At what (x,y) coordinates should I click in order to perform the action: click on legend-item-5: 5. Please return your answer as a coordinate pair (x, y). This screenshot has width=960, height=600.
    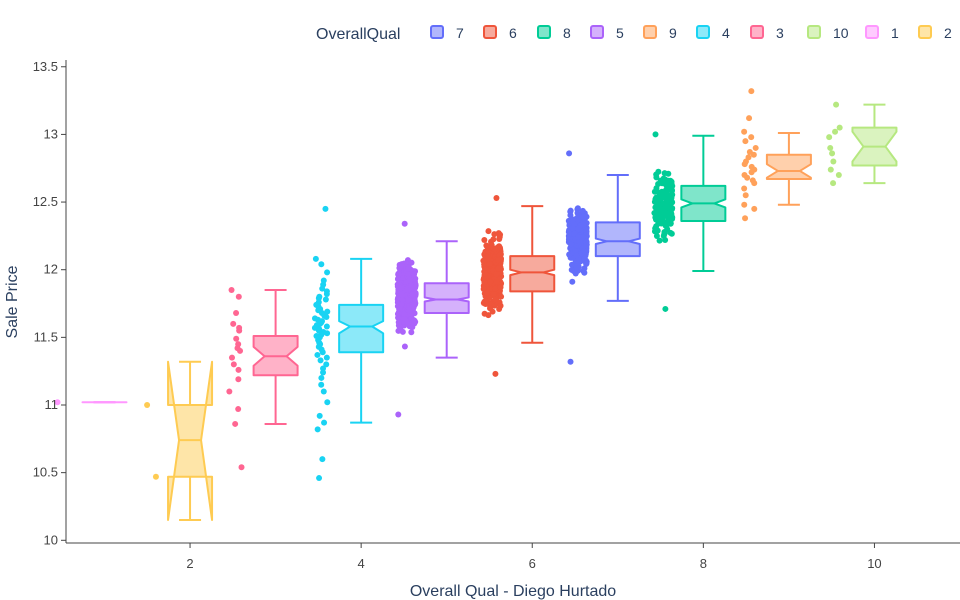
    Looking at the image, I should click on (607, 33).